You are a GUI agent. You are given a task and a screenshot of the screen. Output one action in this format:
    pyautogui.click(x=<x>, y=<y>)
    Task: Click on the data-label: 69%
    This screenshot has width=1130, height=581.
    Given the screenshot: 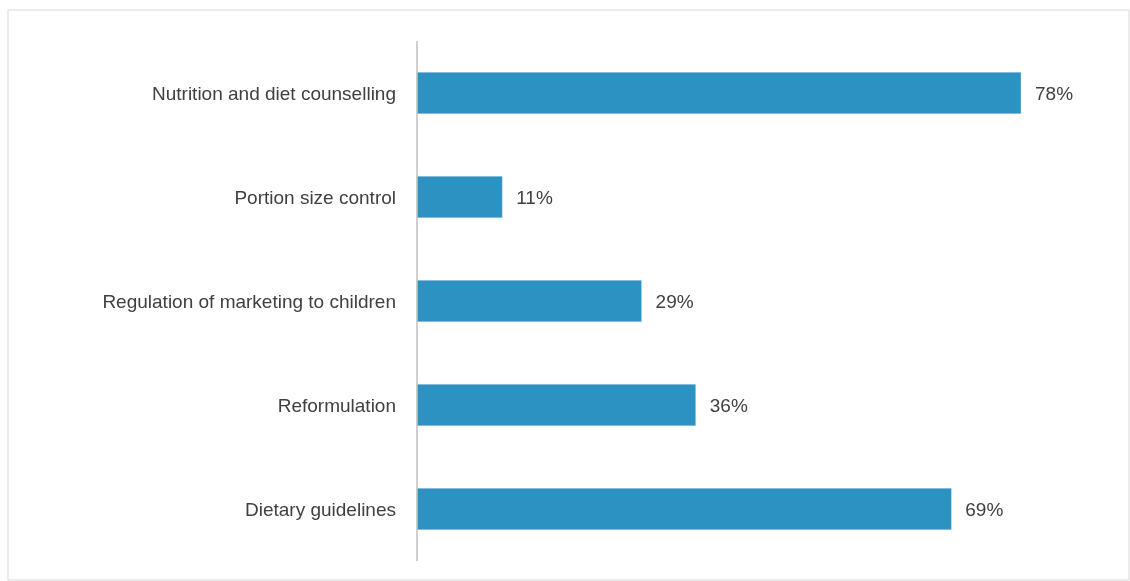 What is the action you would take?
    pyautogui.click(x=984, y=509)
    